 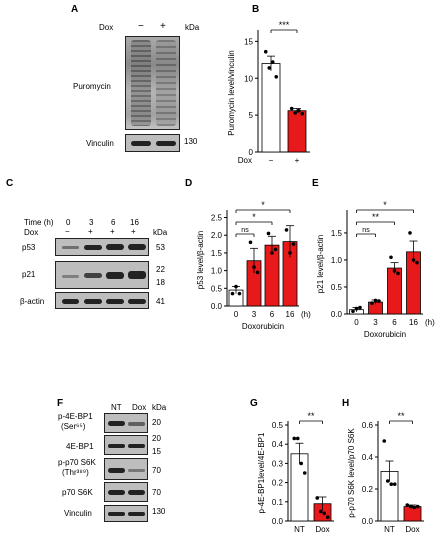 What do you see at coordinates (368, 457) in the screenshot?
I see `y-tick-label: 0.4` at bounding box center [368, 457].